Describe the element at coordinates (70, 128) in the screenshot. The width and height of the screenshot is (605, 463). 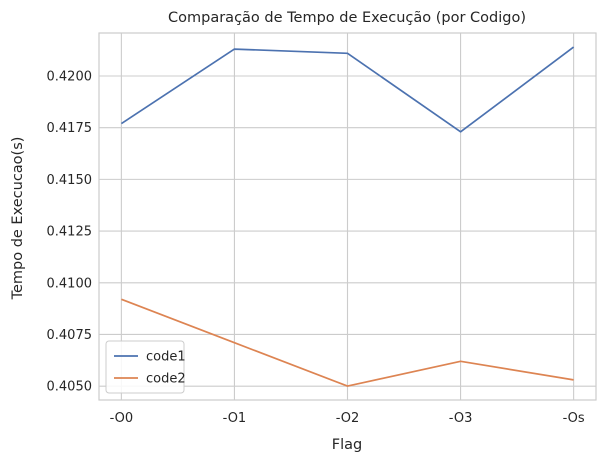
I see `y-tick-label: 0.4175` at that location.